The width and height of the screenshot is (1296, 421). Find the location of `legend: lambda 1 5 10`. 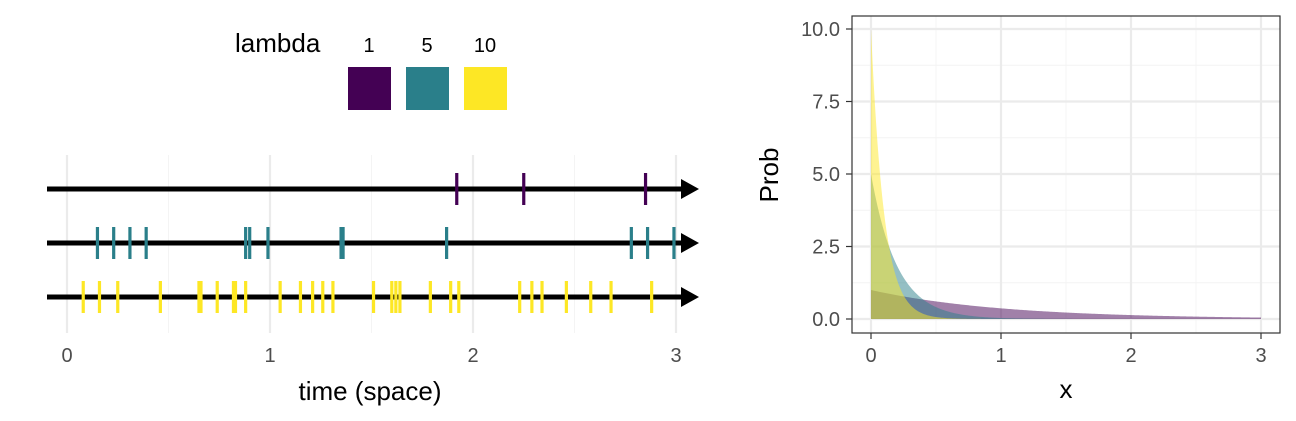

legend: lambda 1 5 10 is located at coordinates (371, 69).